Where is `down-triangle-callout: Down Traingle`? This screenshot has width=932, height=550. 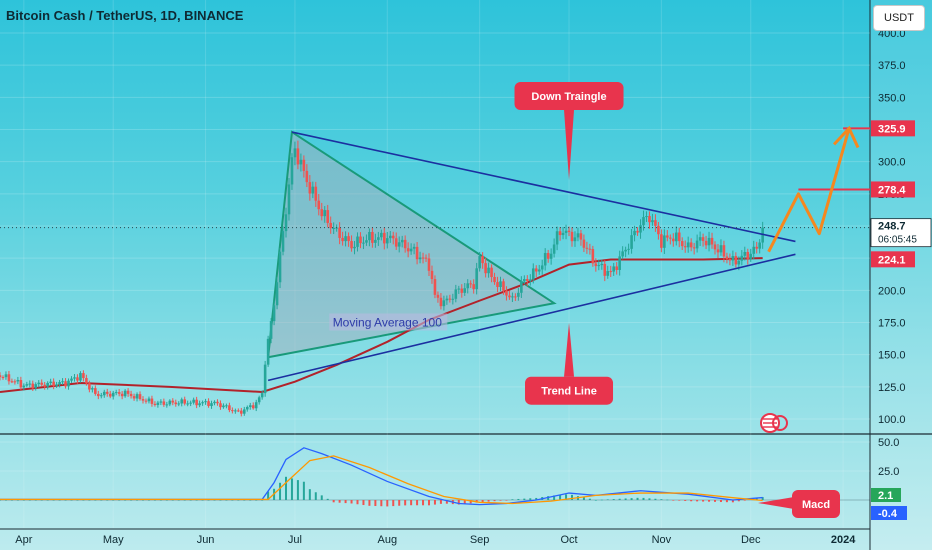
down-triangle-callout: Down Traingle is located at coordinates (569, 131).